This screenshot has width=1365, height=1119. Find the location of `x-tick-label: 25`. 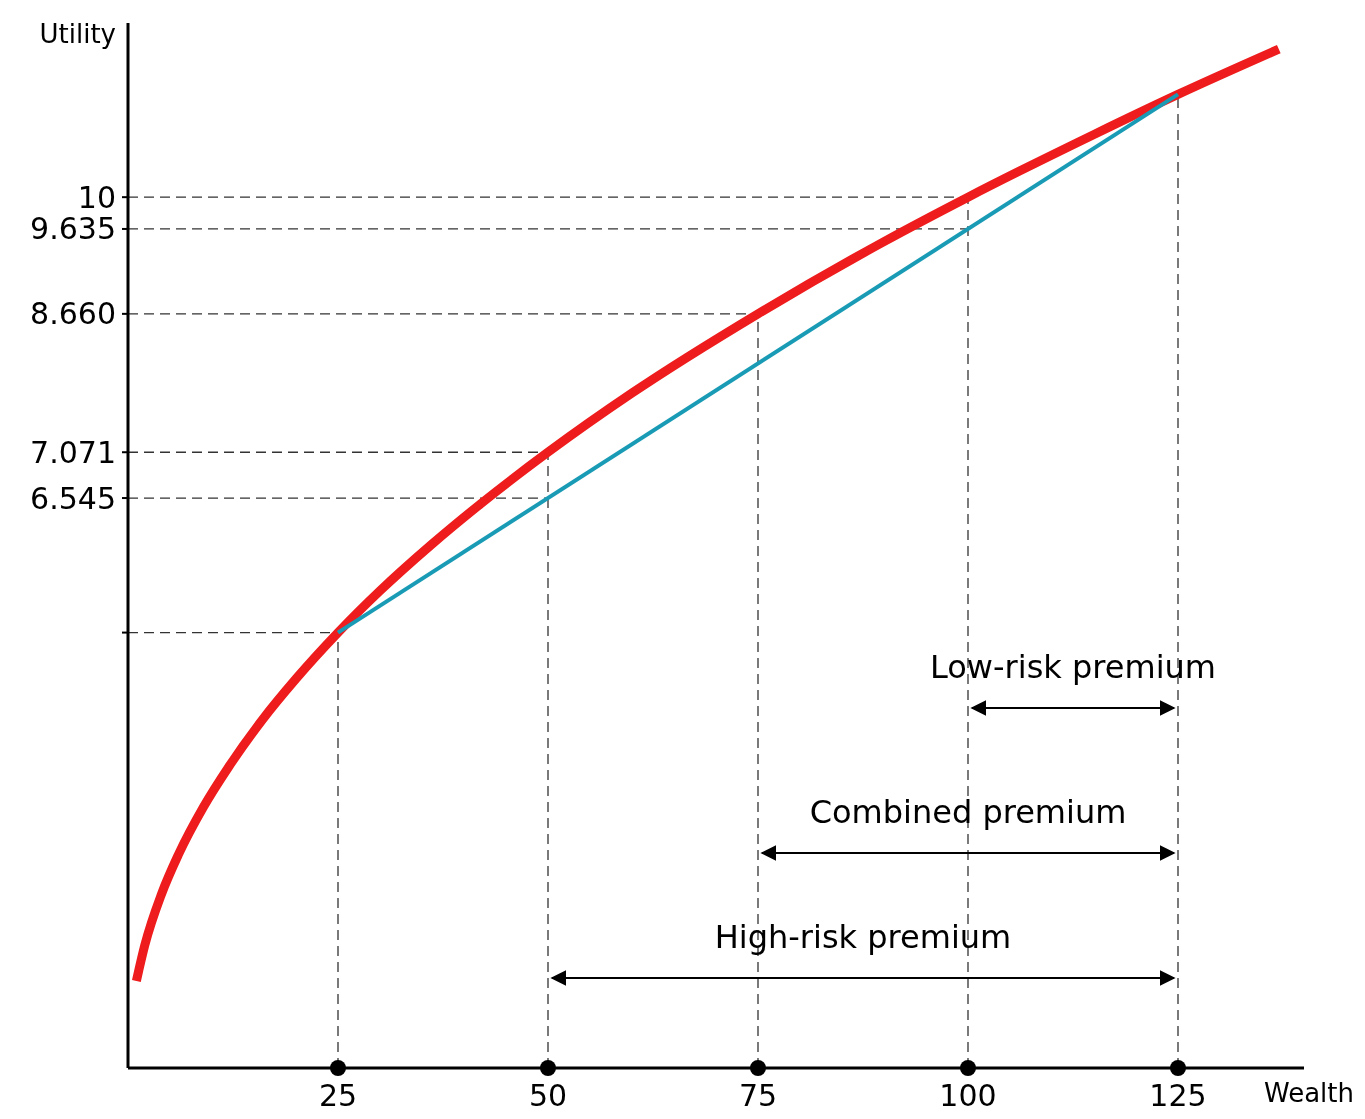

x-tick-label: 25 is located at coordinates (338, 1095).